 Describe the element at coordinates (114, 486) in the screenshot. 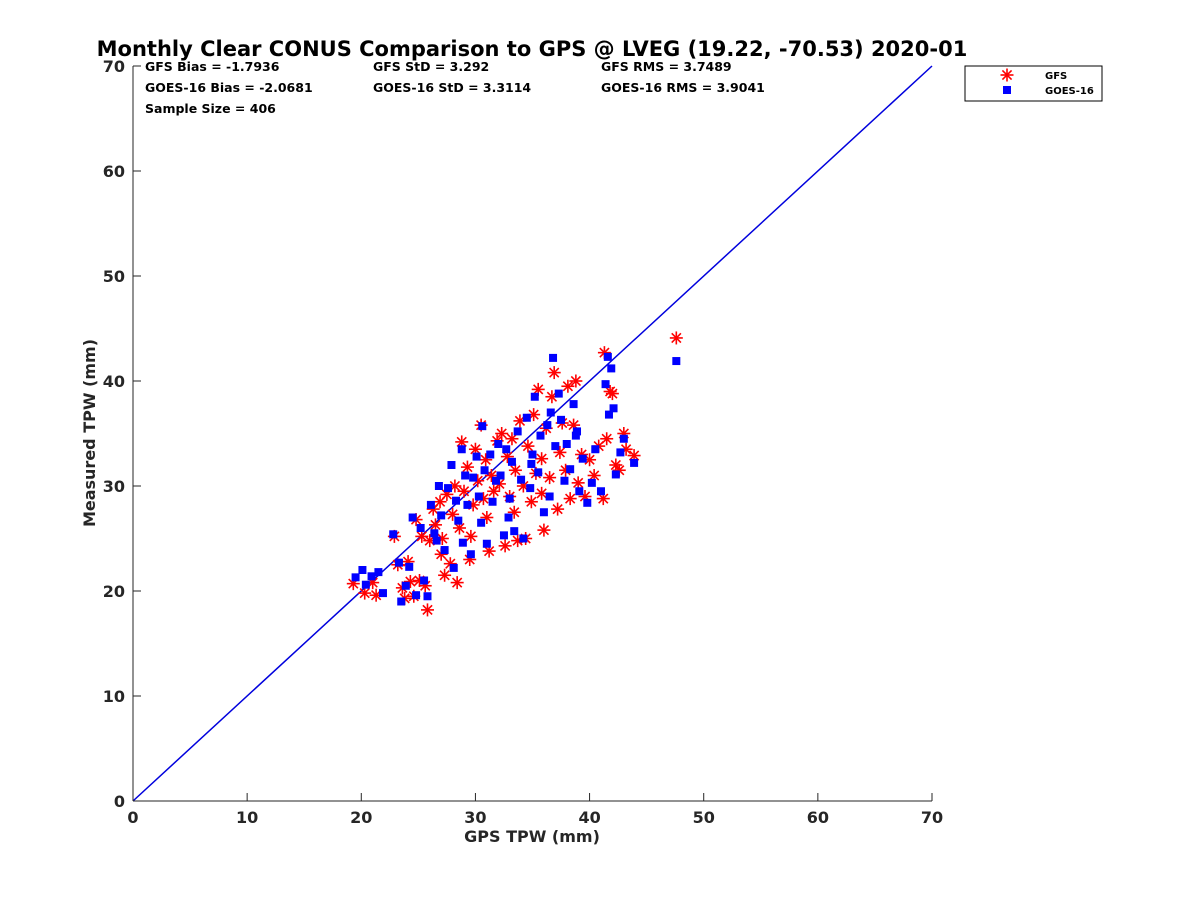

I see `y-tick-label: 30` at that location.